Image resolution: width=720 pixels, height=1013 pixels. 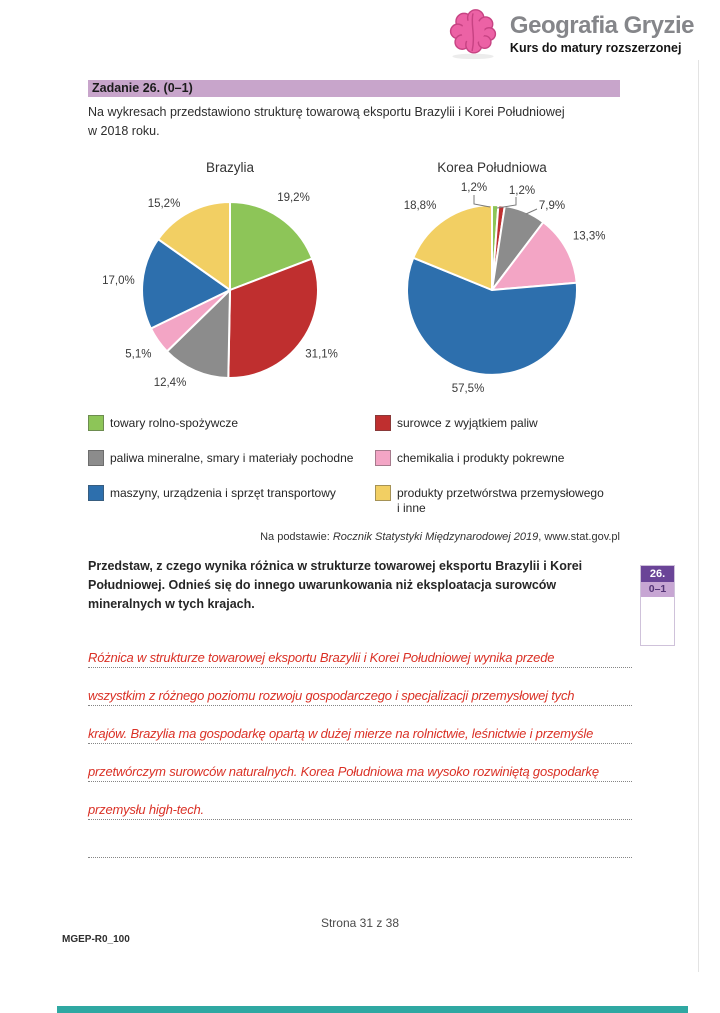 I want to click on exam-sheet-code: MGEP-R0_100, so click(x=96, y=939).